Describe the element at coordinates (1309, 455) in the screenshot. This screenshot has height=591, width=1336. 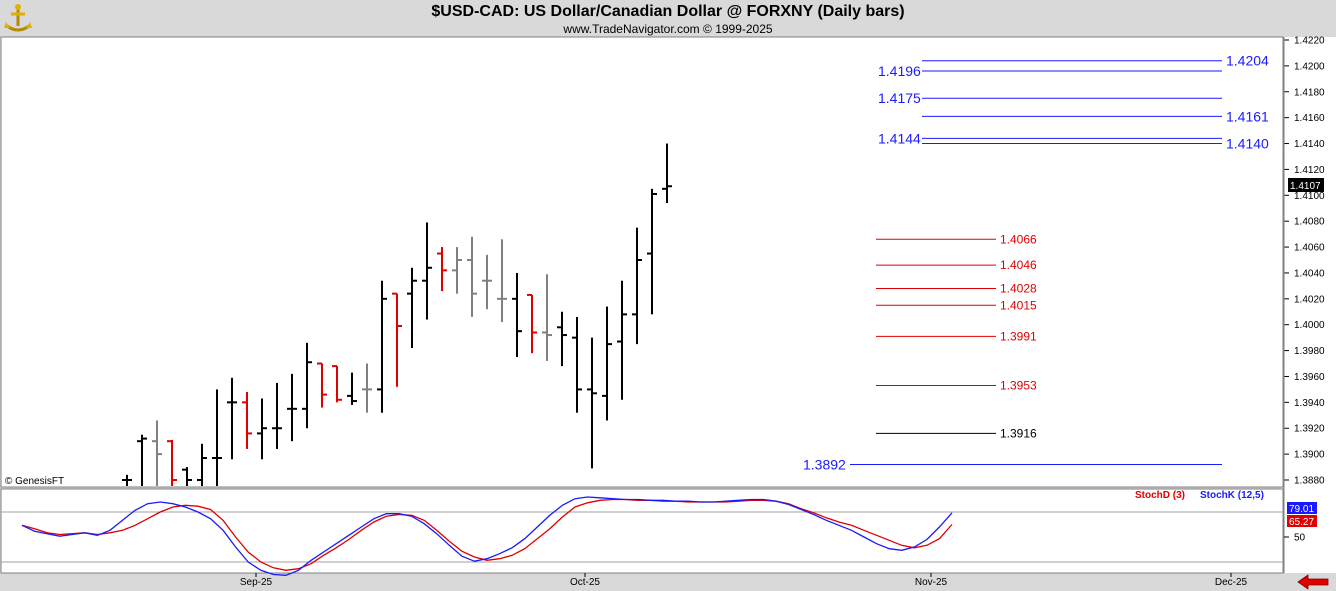
I see `price-tick-label: 1.3900` at that location.